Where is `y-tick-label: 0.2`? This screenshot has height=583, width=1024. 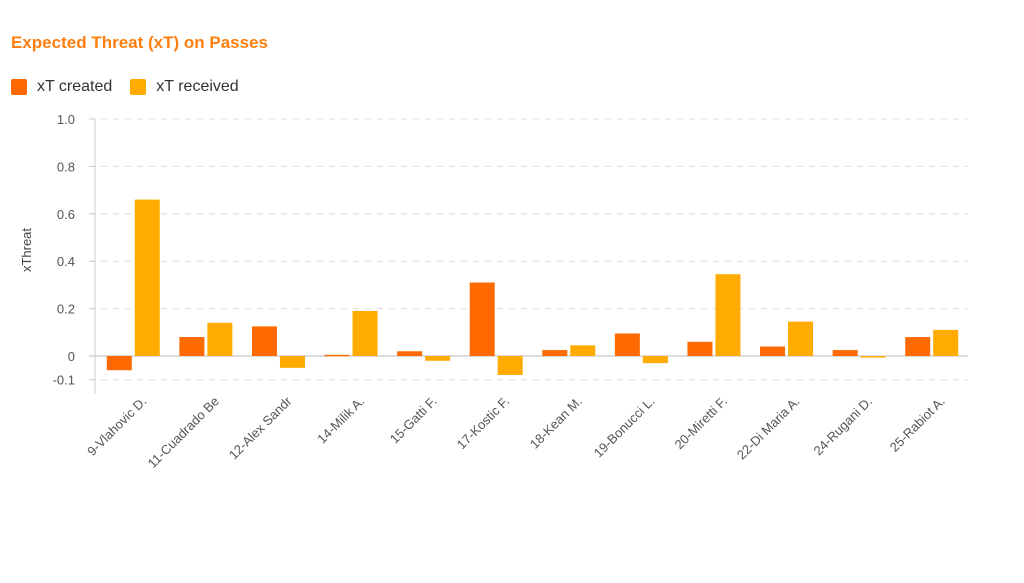 y-tick-label: 0.2 is located at coordinates (66, 309).